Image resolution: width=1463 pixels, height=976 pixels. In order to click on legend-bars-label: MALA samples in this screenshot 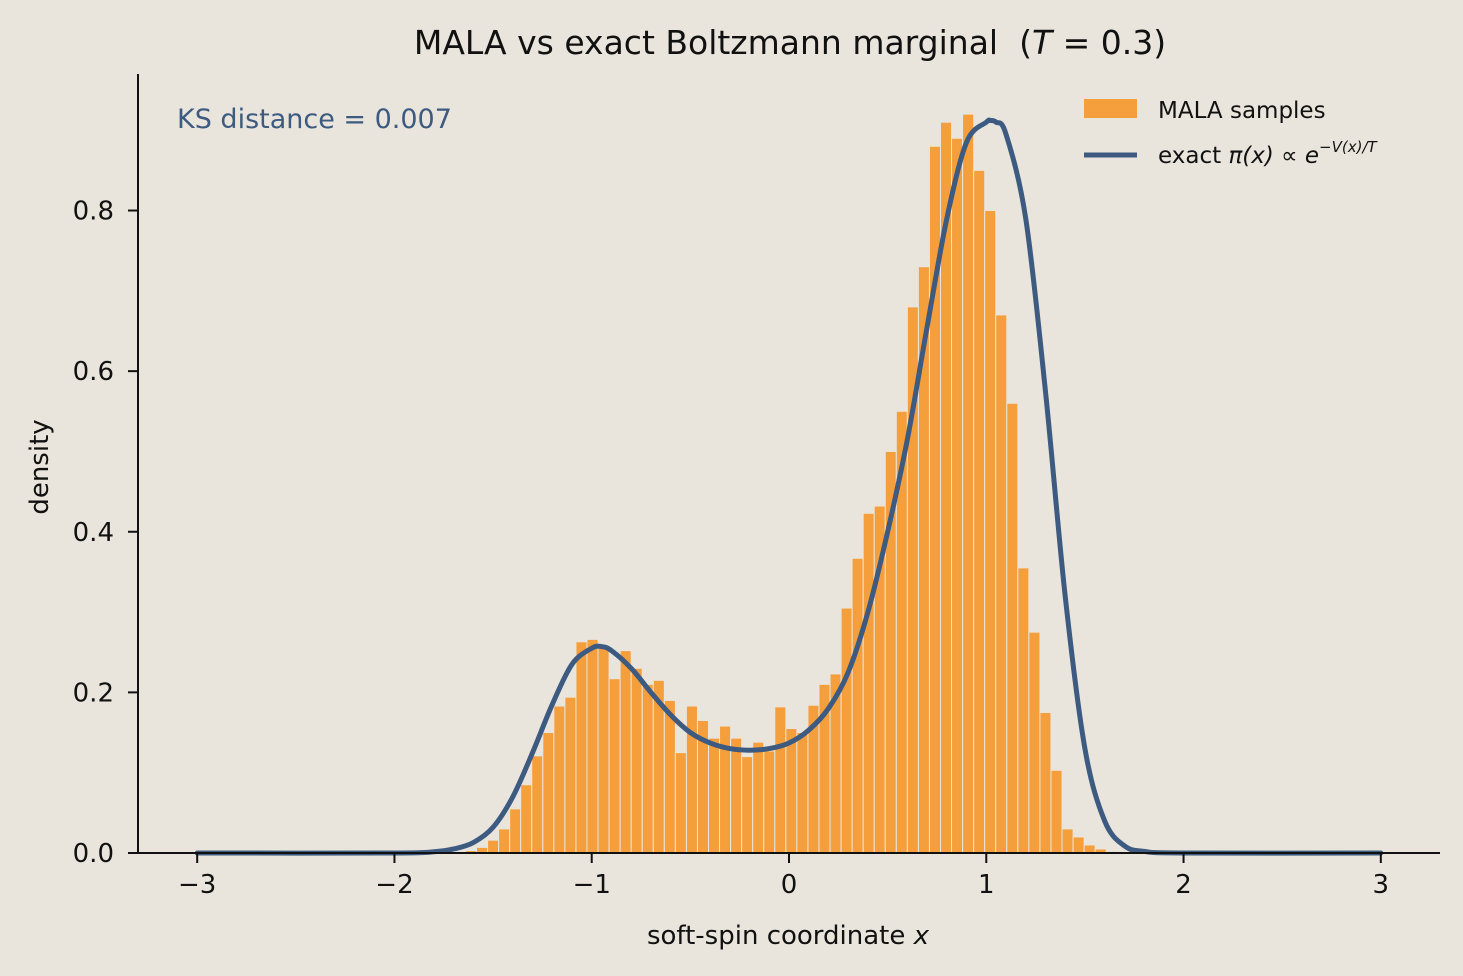, I will do `click(1242, 111)`.